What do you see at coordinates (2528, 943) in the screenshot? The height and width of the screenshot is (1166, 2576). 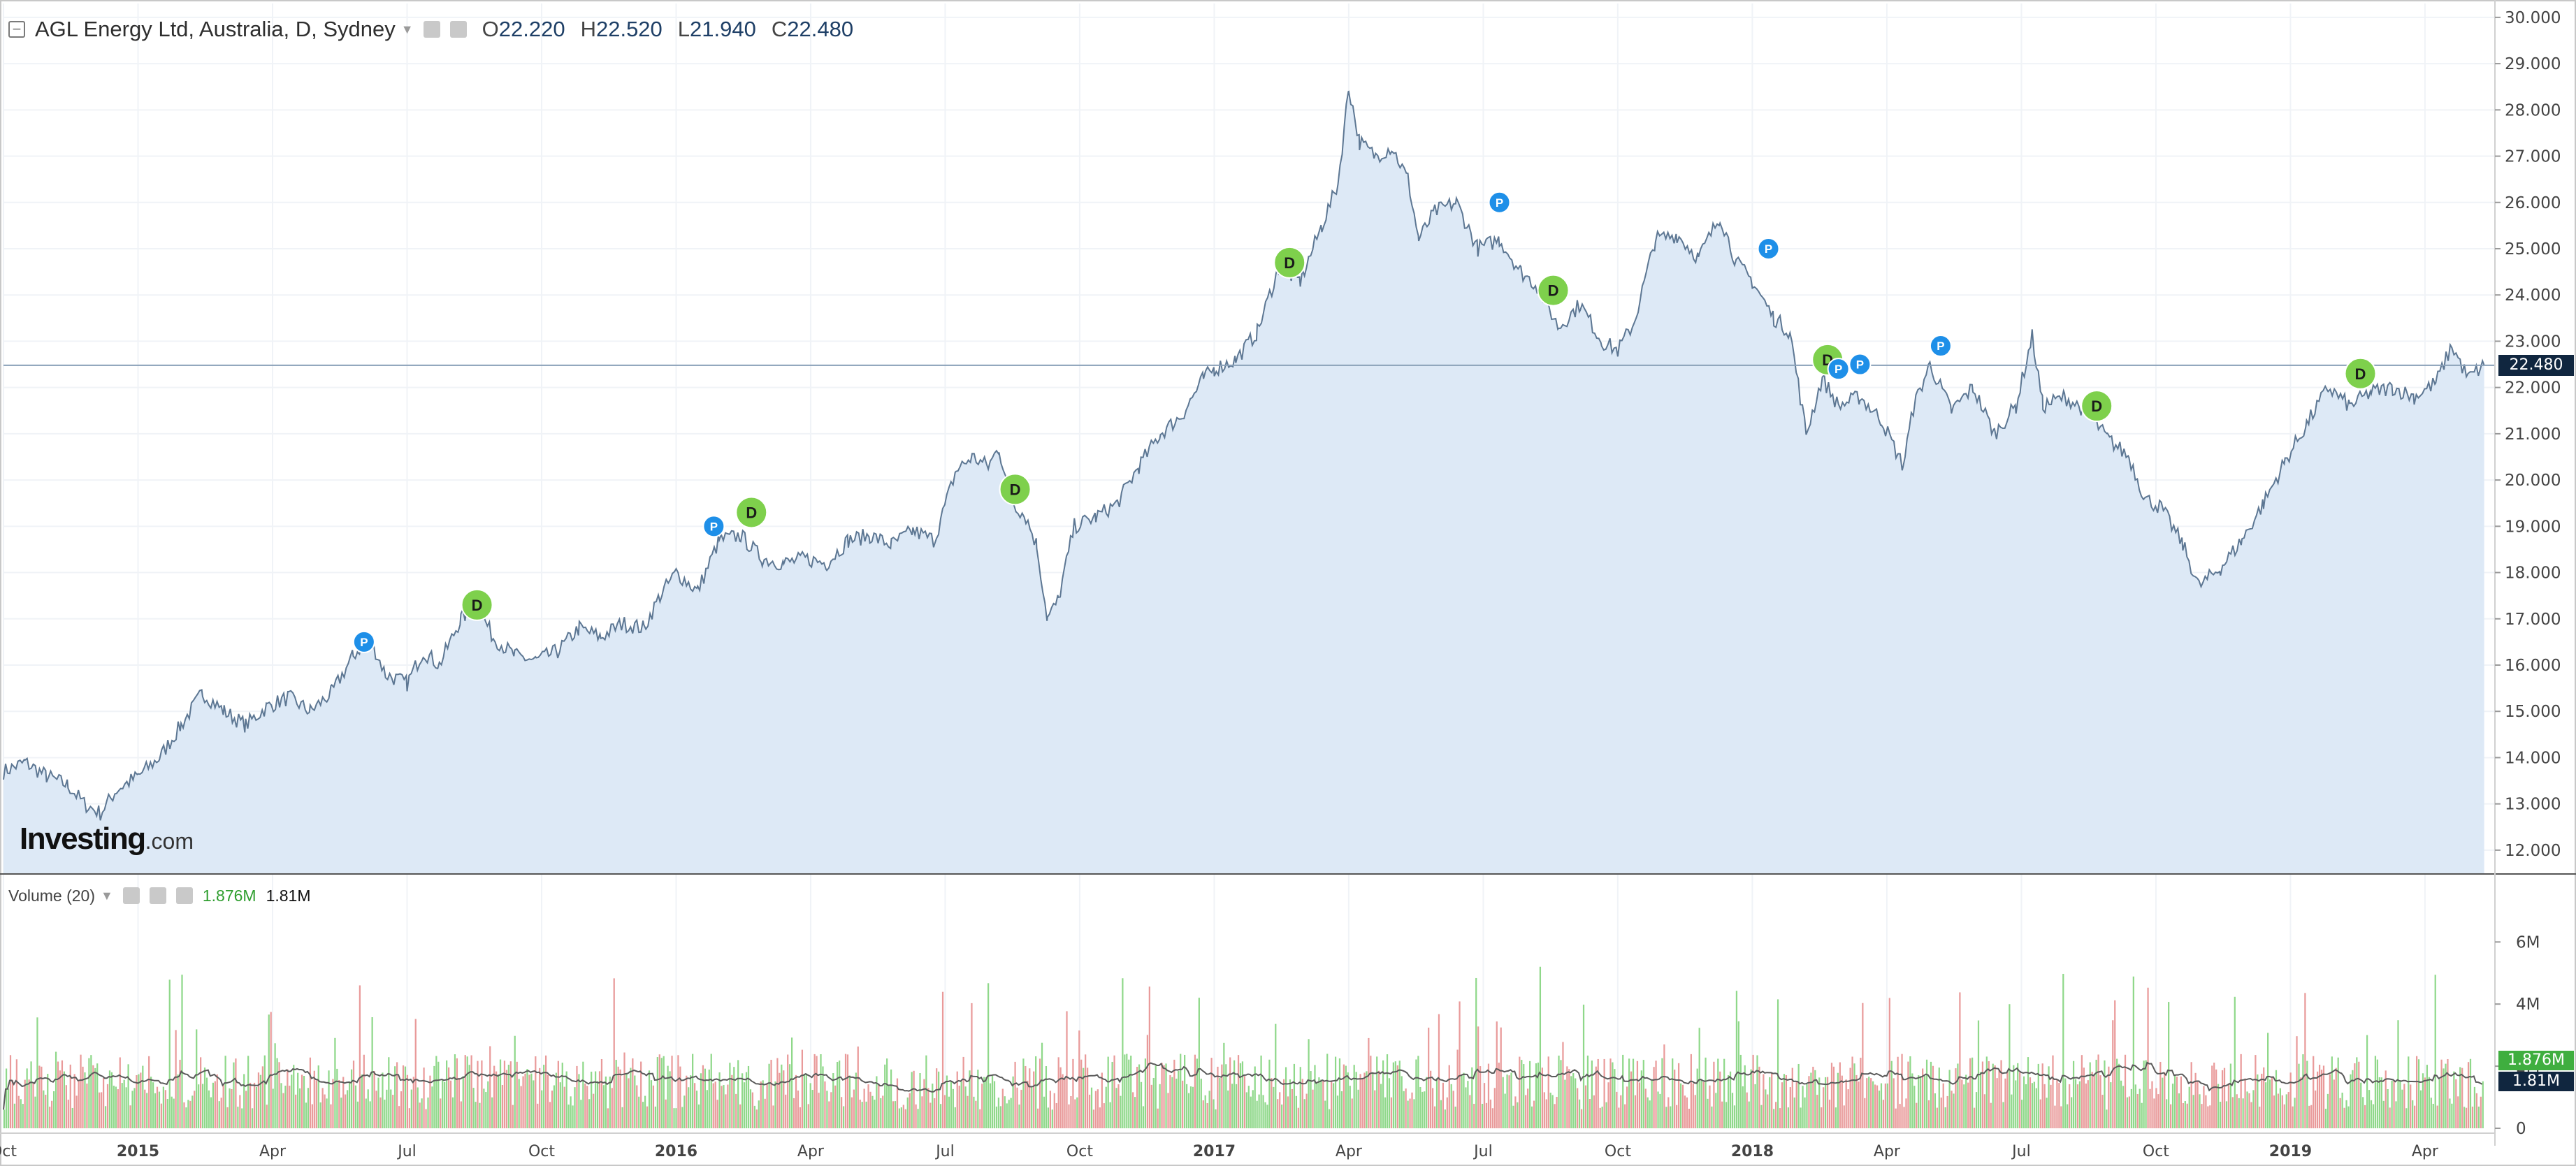 I see `volume-axis-label: 6M` at bounding box center [2528, 943].